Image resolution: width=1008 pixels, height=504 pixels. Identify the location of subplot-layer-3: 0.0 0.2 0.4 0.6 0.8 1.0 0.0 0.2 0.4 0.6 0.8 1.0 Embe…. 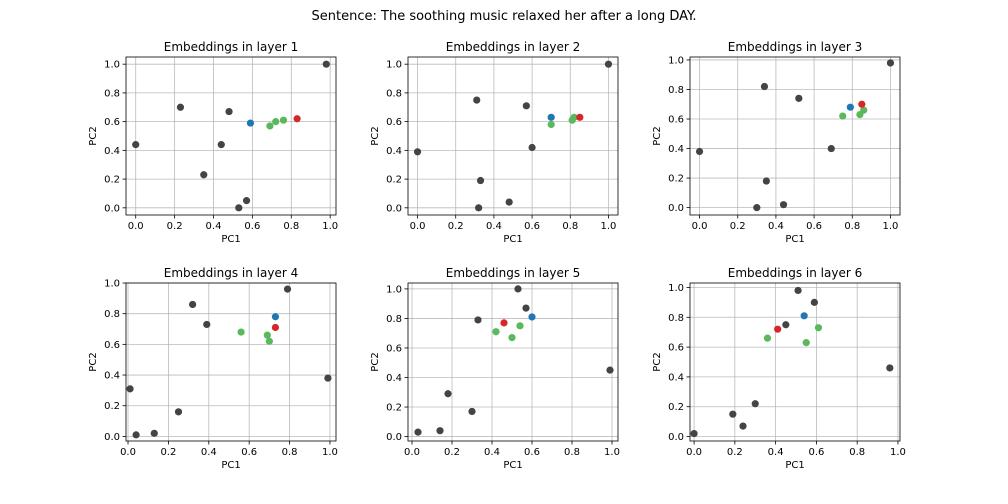
(776, 142).